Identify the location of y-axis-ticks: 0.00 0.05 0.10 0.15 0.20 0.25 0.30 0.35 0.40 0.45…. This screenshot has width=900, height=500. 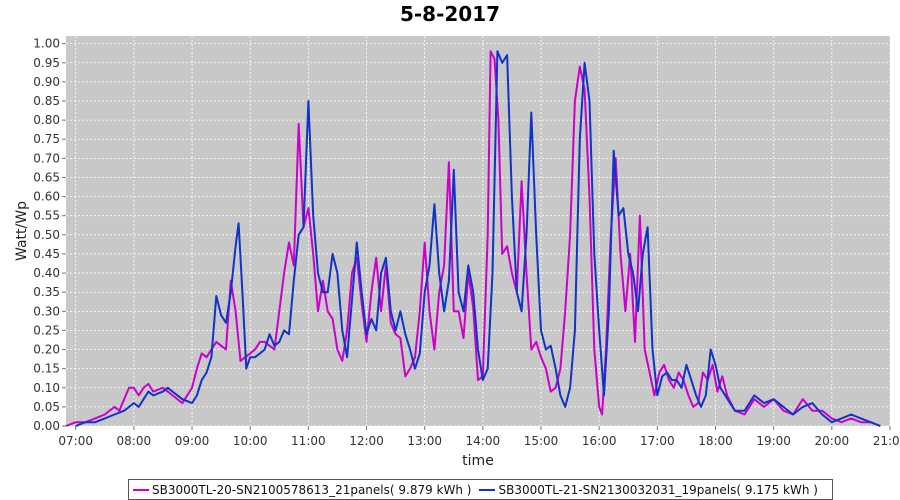
(49, 235).